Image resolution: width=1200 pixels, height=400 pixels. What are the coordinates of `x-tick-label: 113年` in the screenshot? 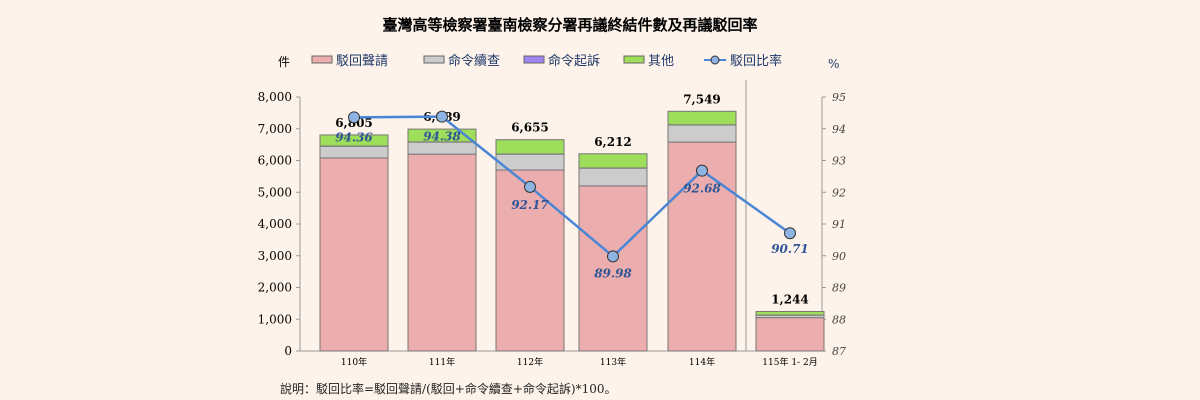 It's located at (613, 362).